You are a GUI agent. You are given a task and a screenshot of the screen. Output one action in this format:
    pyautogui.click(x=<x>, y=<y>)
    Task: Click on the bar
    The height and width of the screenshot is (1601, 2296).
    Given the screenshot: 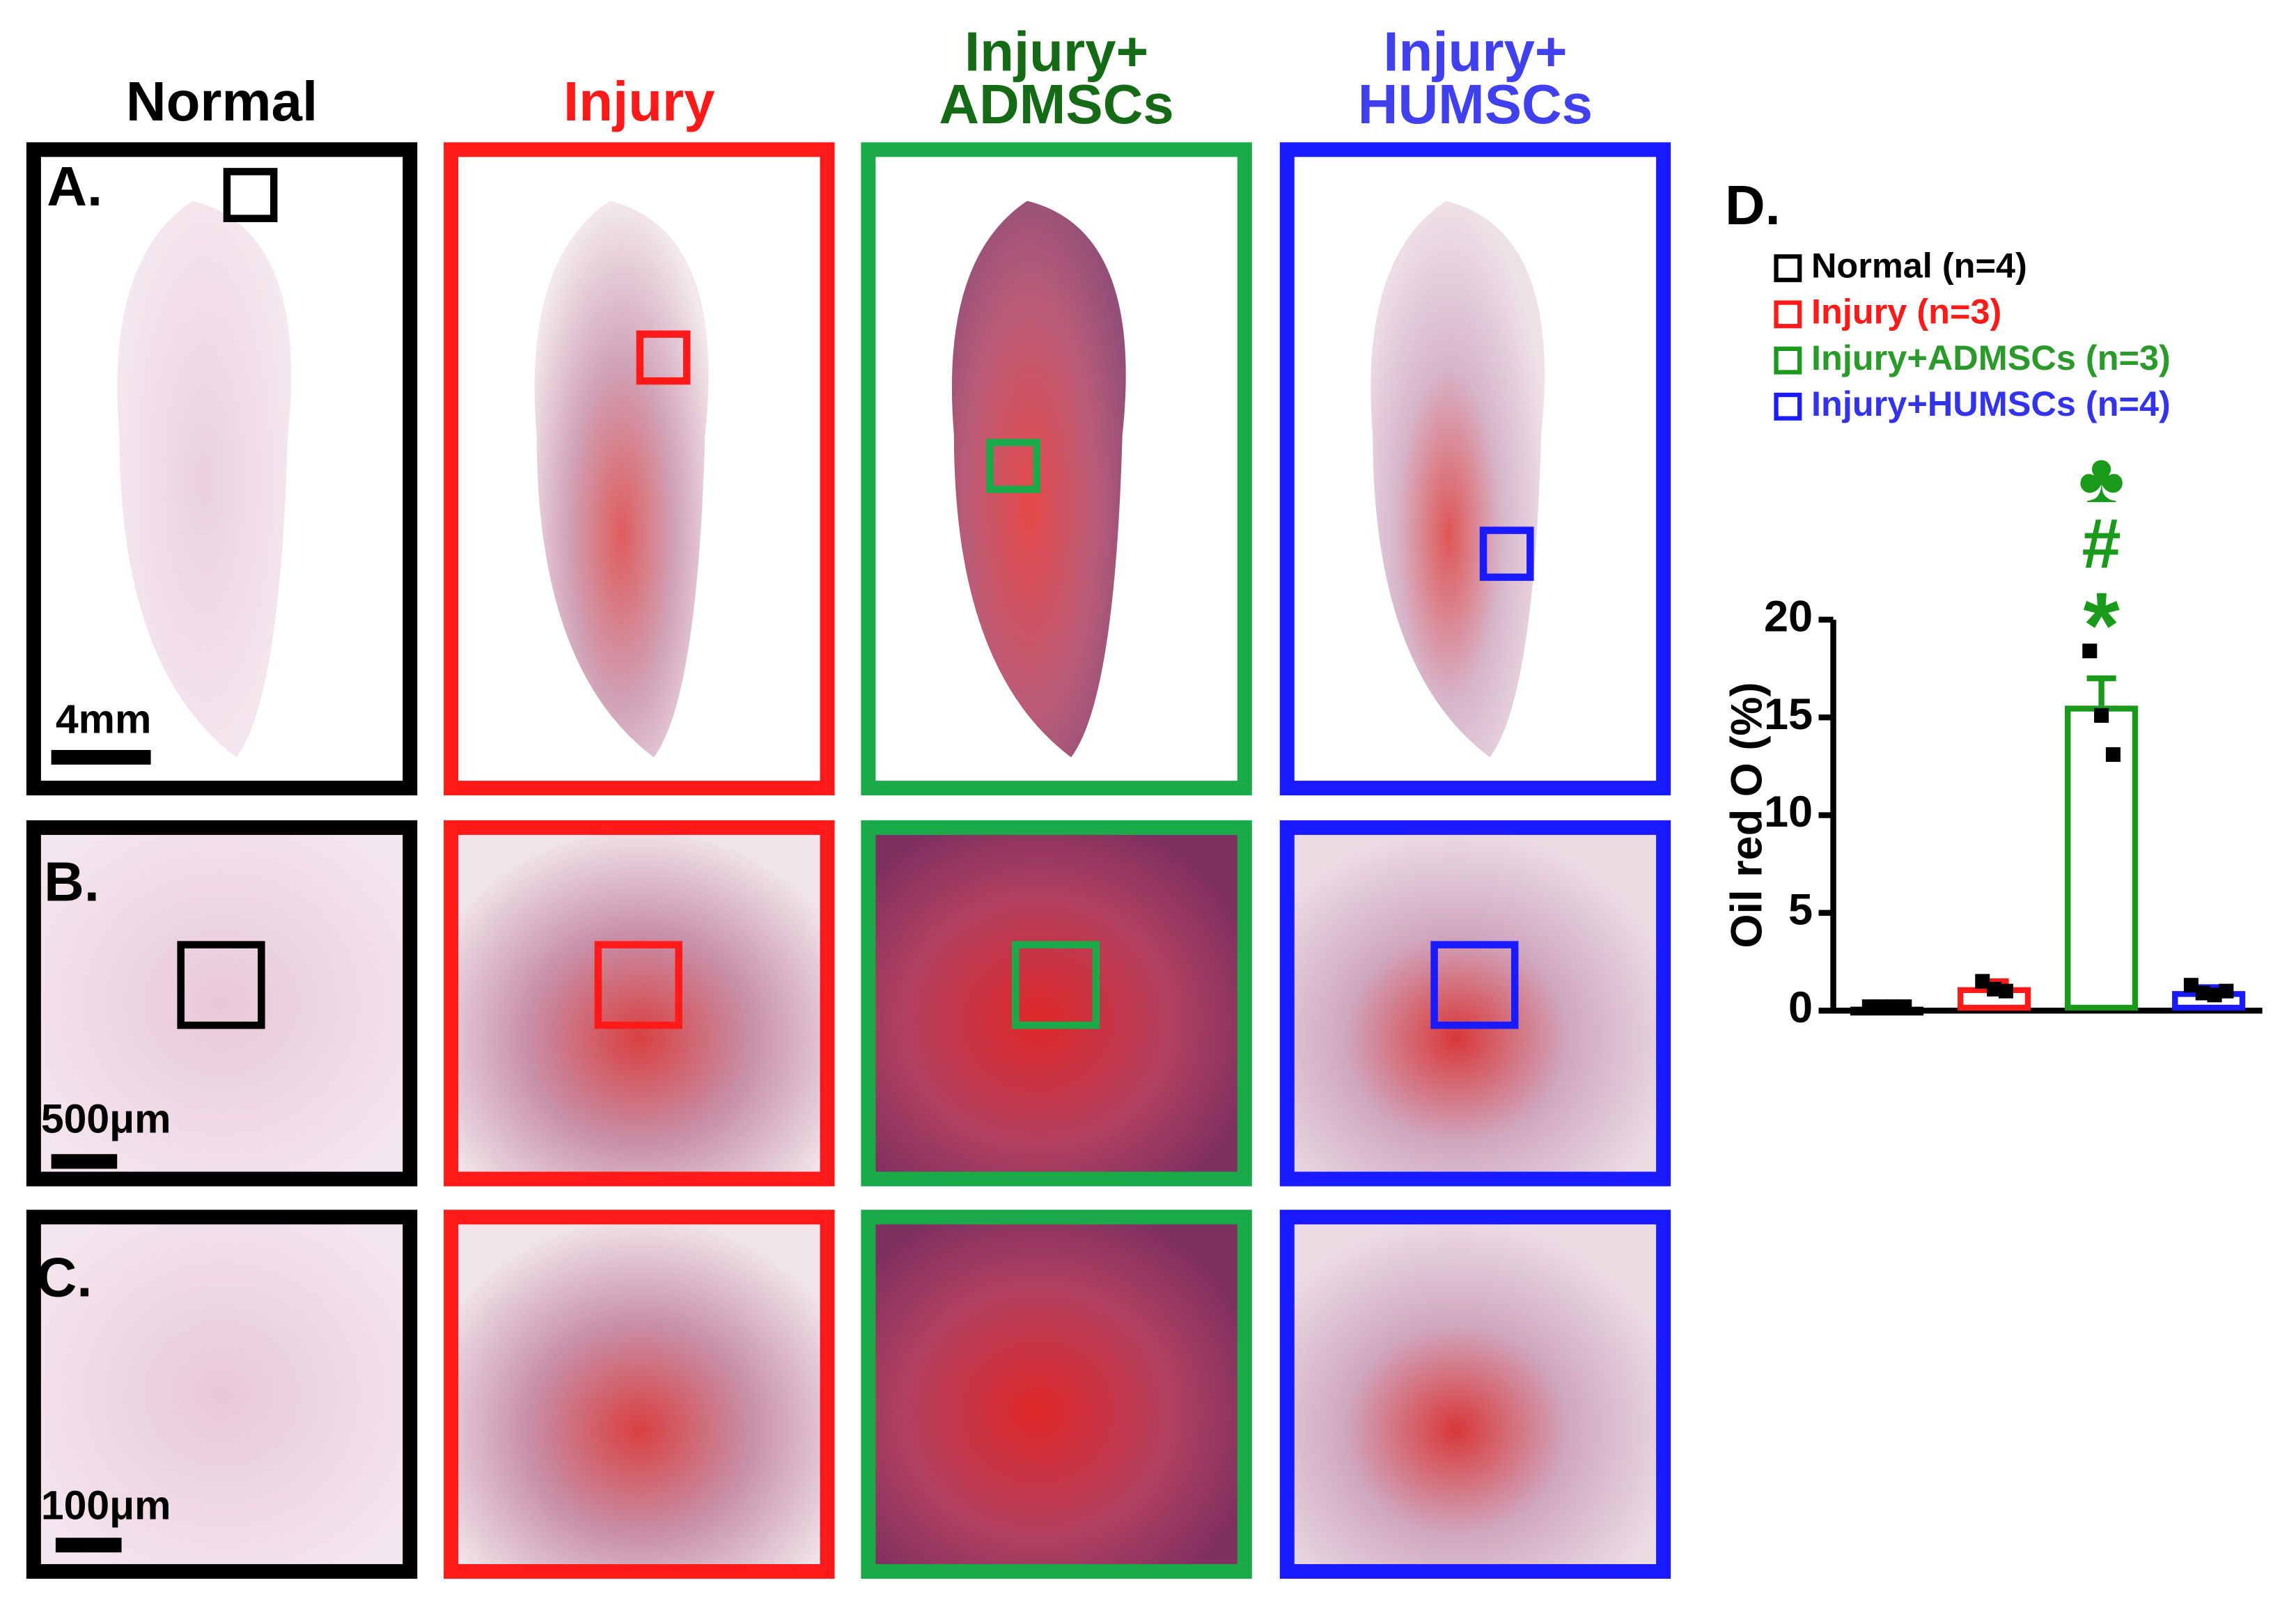 What is the action you would take?
    pyautogui.click(x=2102, y=858)
    